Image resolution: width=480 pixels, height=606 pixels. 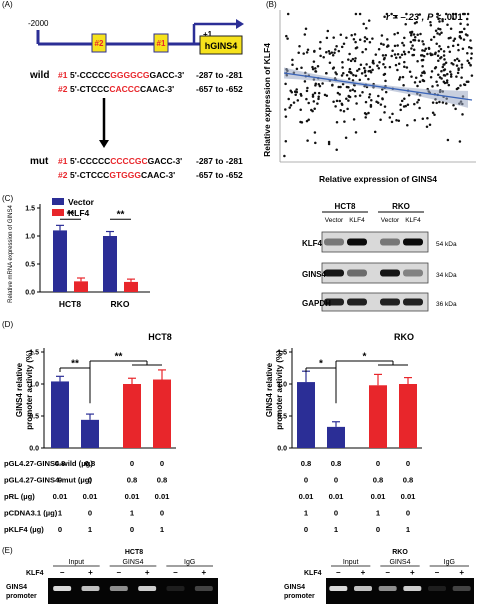 What do you see at coordinates (365, 356) in the screenshot?
I see `promoter-sig-label: *` at bounding box center [365, 356].